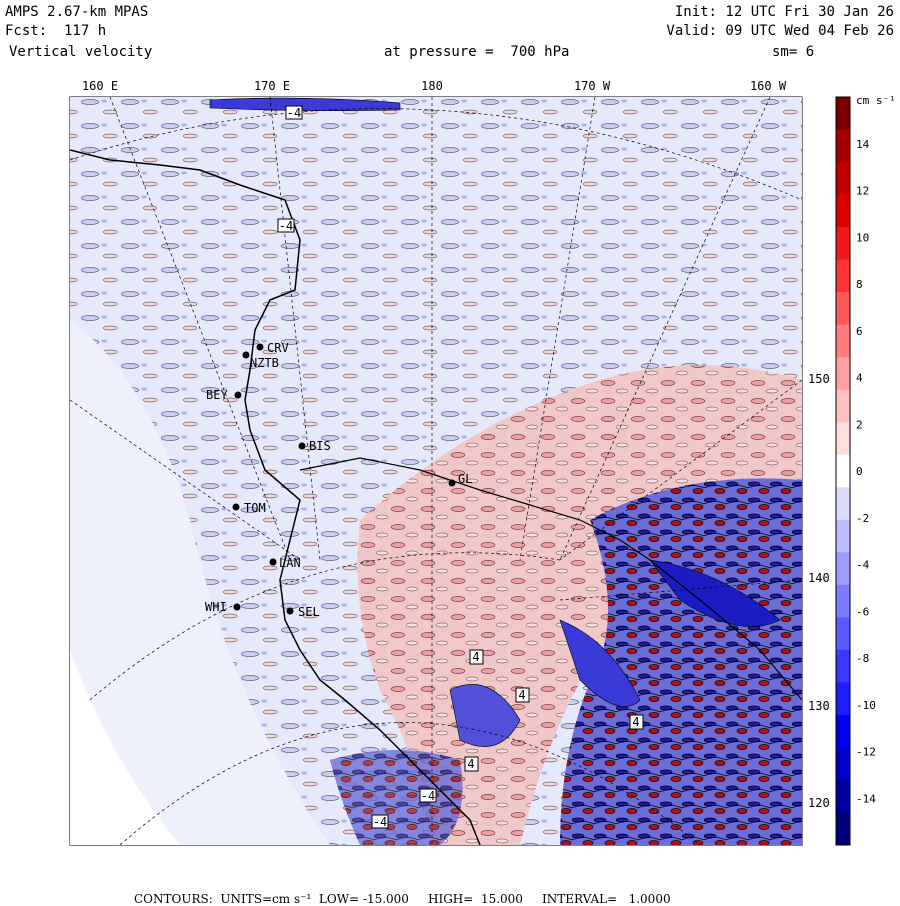 This screenshot has width=900, height=906. Describe the element at coordinates (77, 12) in the screenshot. I see `model-title: AMPS 2.67-km MPAS` at that location.